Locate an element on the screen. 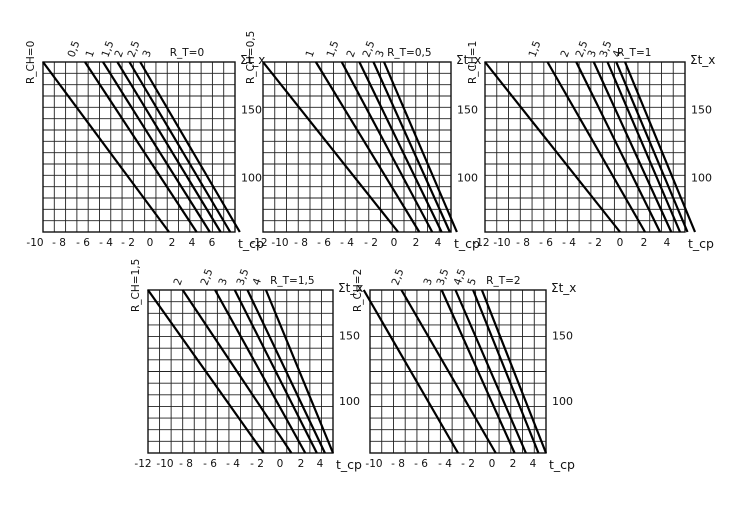 The height and width of the screenshot is (508, 737). x-tick-label: 6 is located at coordinates (212, 243).